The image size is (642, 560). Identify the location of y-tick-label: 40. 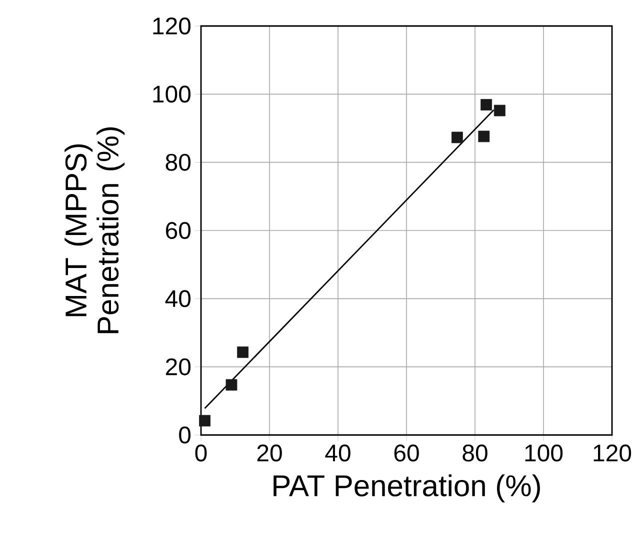
(178, 299).